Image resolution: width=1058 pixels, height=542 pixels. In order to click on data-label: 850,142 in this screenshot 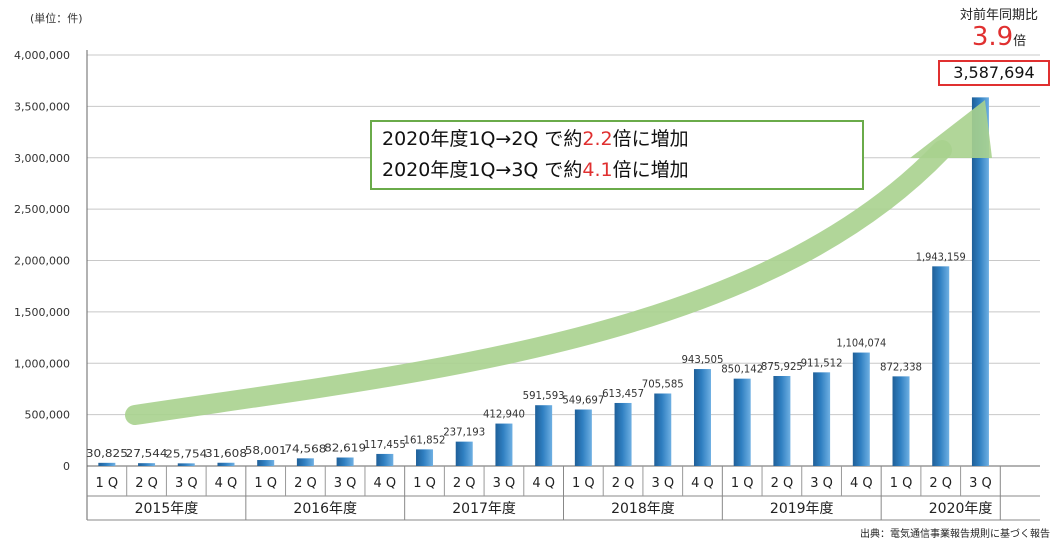, I will do `click(742, 369)`.